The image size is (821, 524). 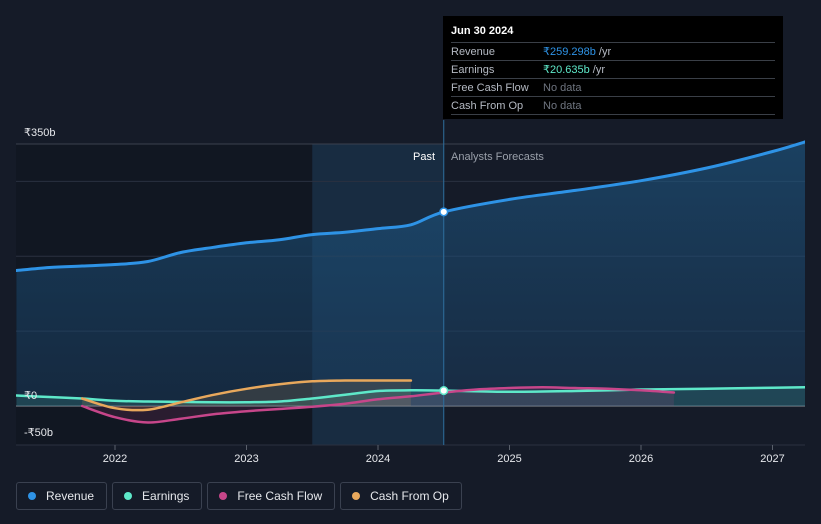 I want to click on legend-label: Revenue, so click(x=70, y=496).